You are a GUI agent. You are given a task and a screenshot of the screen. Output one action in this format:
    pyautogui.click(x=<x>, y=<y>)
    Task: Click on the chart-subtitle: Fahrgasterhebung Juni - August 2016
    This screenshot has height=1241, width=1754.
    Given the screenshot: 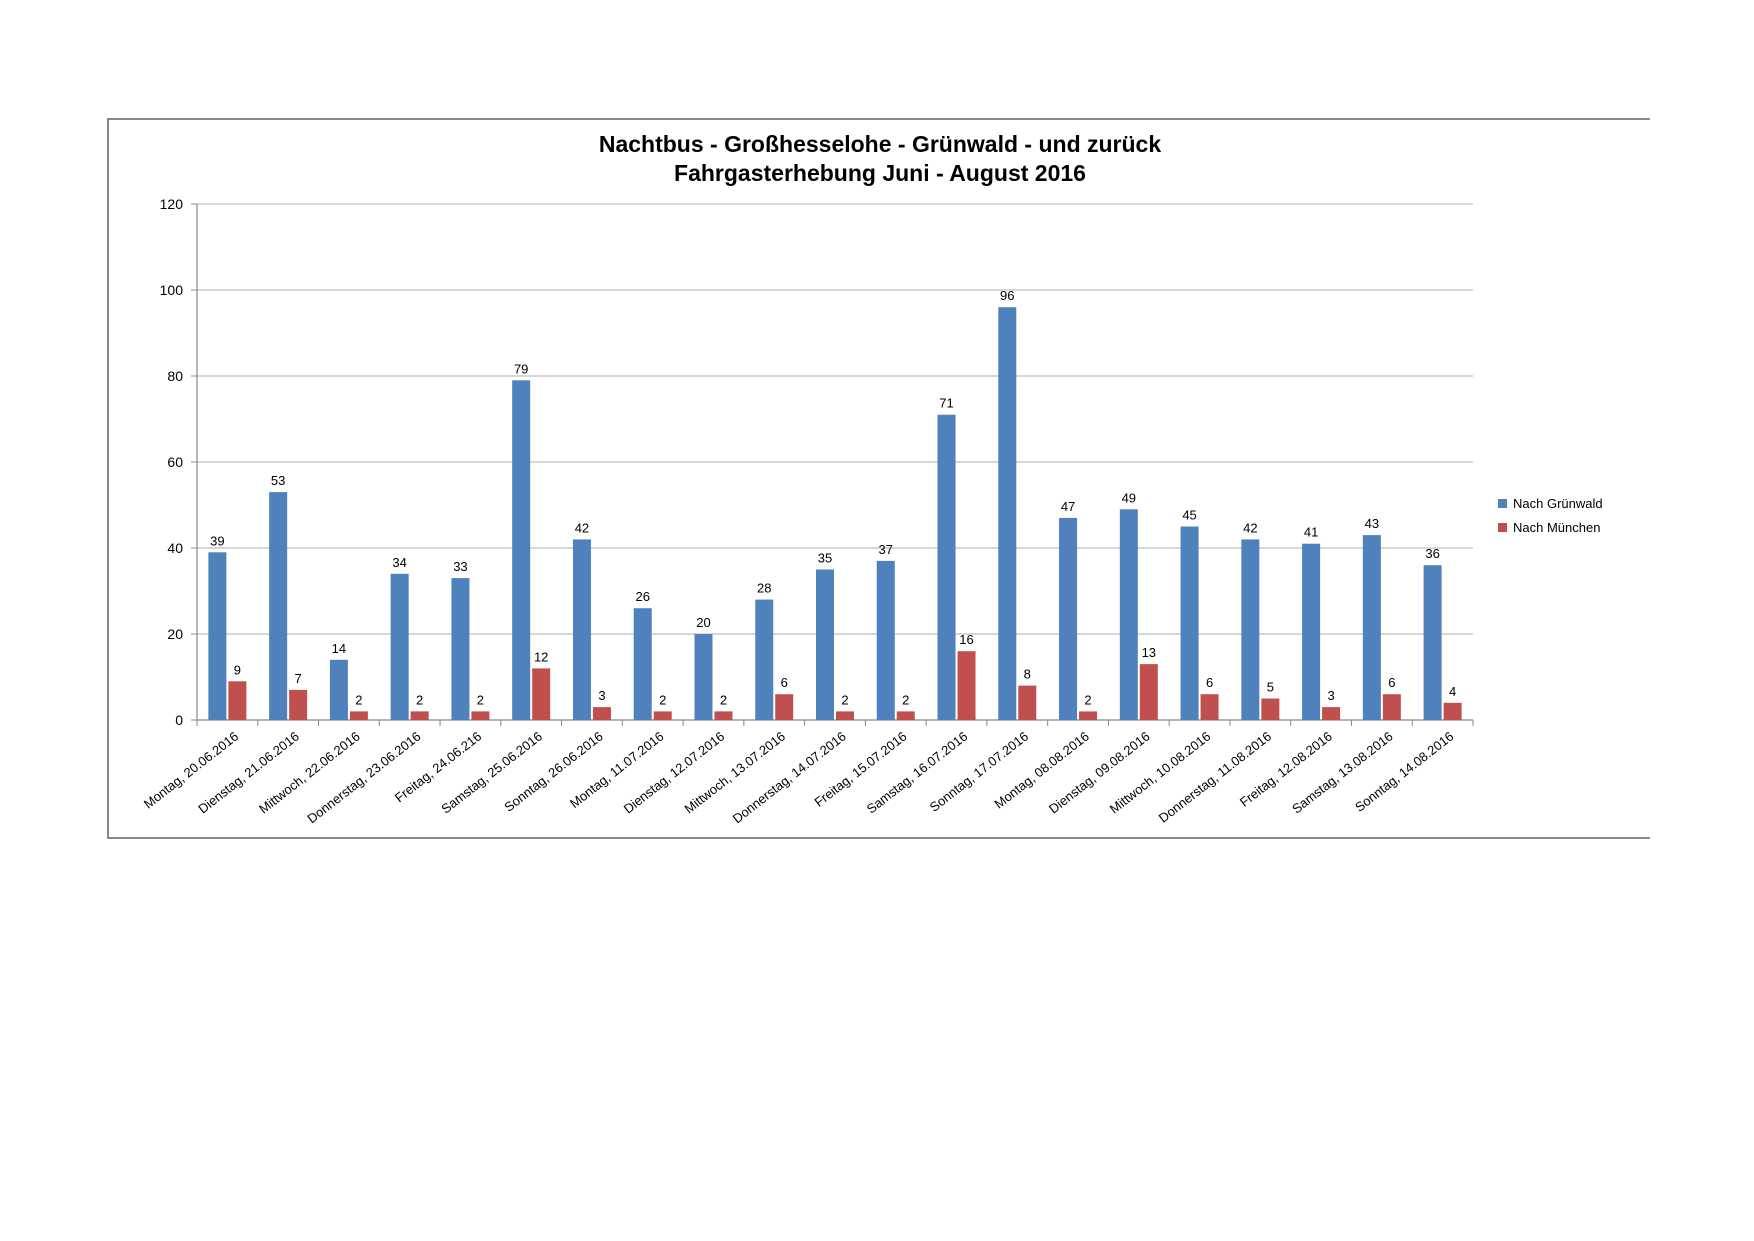 What is the action you would take?
    pyautogui.click(x=880, y=173)
    